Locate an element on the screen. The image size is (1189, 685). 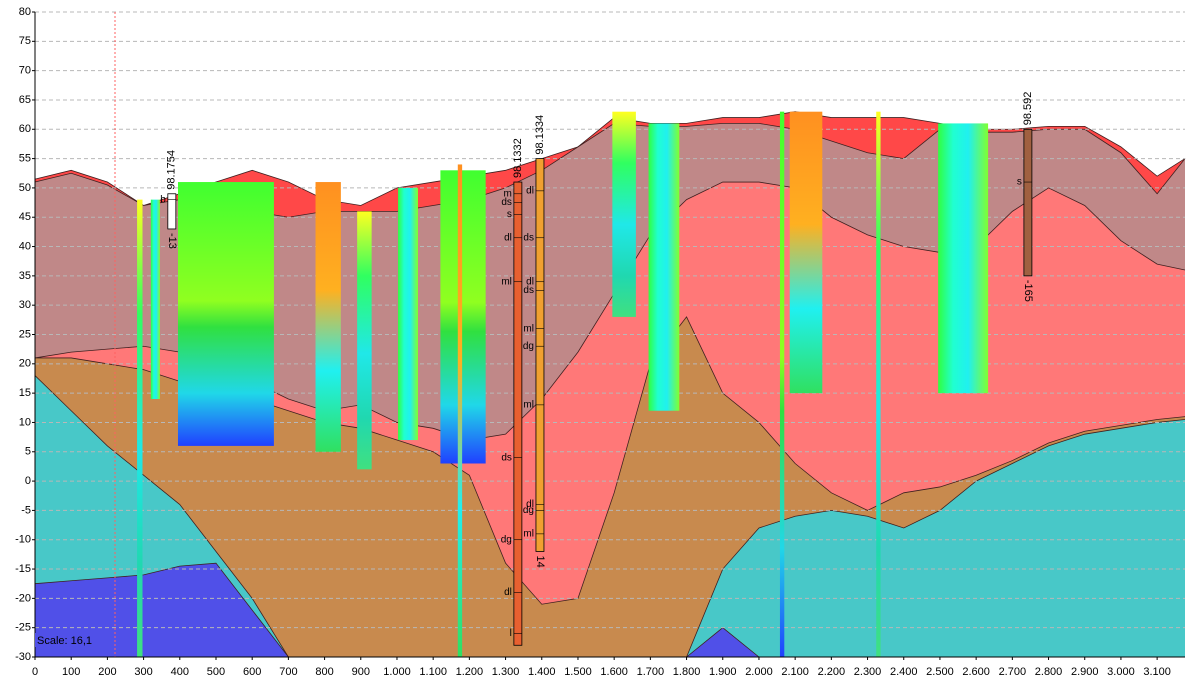
x-tick-label: 1.100 is located at coordinates (433, 672).